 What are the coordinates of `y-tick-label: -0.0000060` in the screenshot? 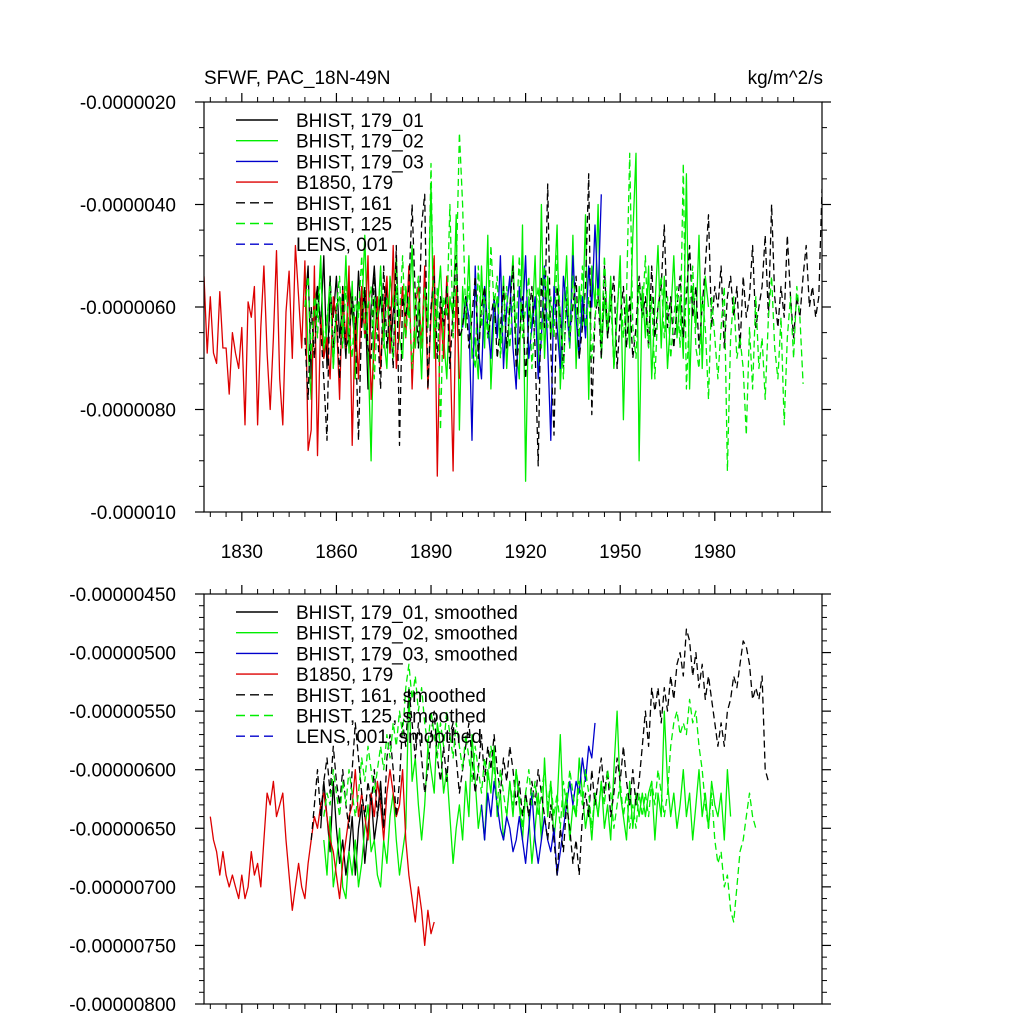 It's located at (128, 308).